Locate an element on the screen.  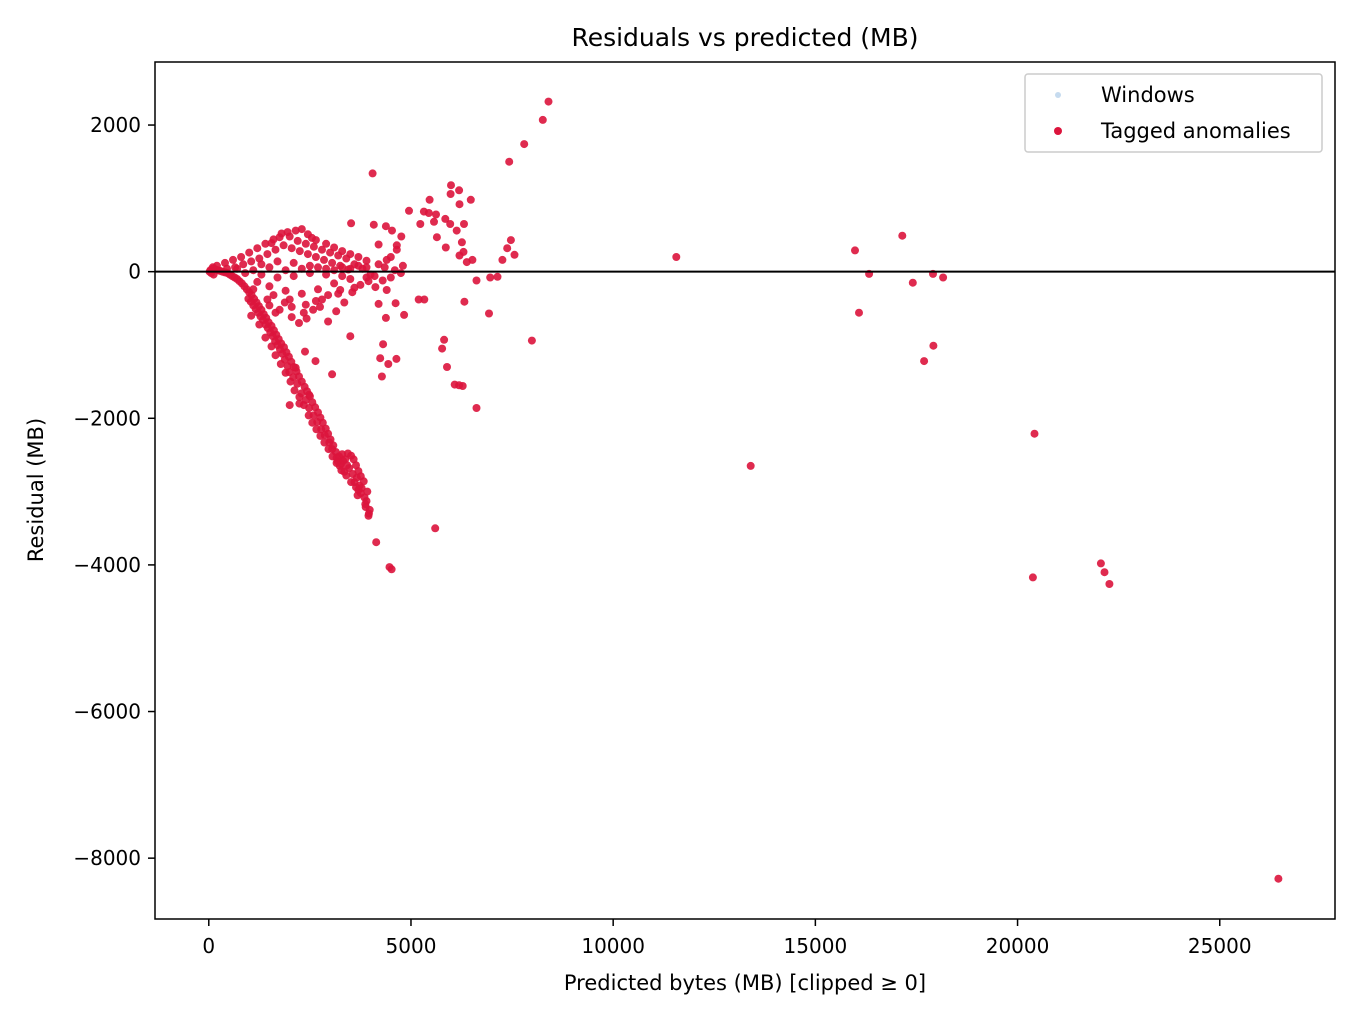
legend-marker-windows is located at coordinates (1058, 95).